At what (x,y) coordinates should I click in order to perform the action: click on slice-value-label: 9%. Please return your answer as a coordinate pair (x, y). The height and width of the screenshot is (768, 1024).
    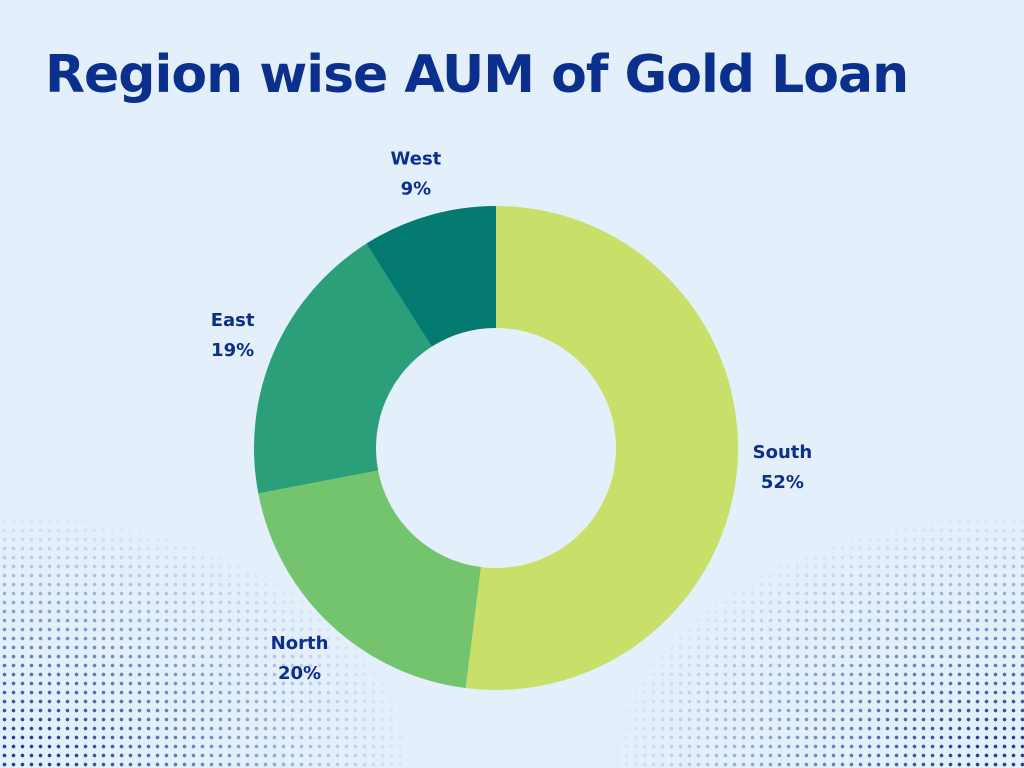
    Looking at the image, I should click on (416, 188).